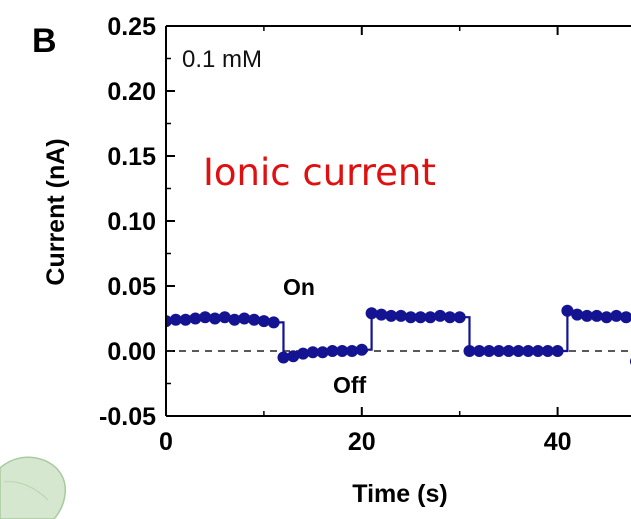 Image resolution: width=631 pixels, height=519 pixels. I want to click on leaf-vein, so click(26, 491).